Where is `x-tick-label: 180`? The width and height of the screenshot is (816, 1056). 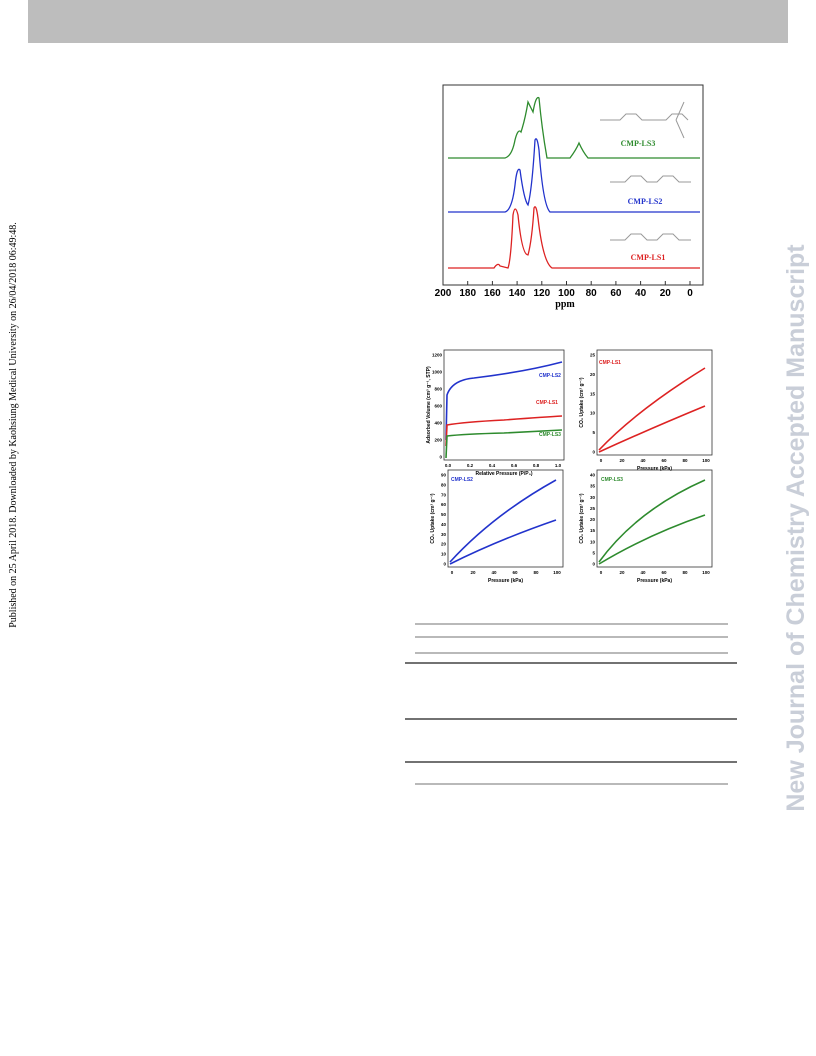 x-tick-label: 180 is located at coordinates (467, 293).